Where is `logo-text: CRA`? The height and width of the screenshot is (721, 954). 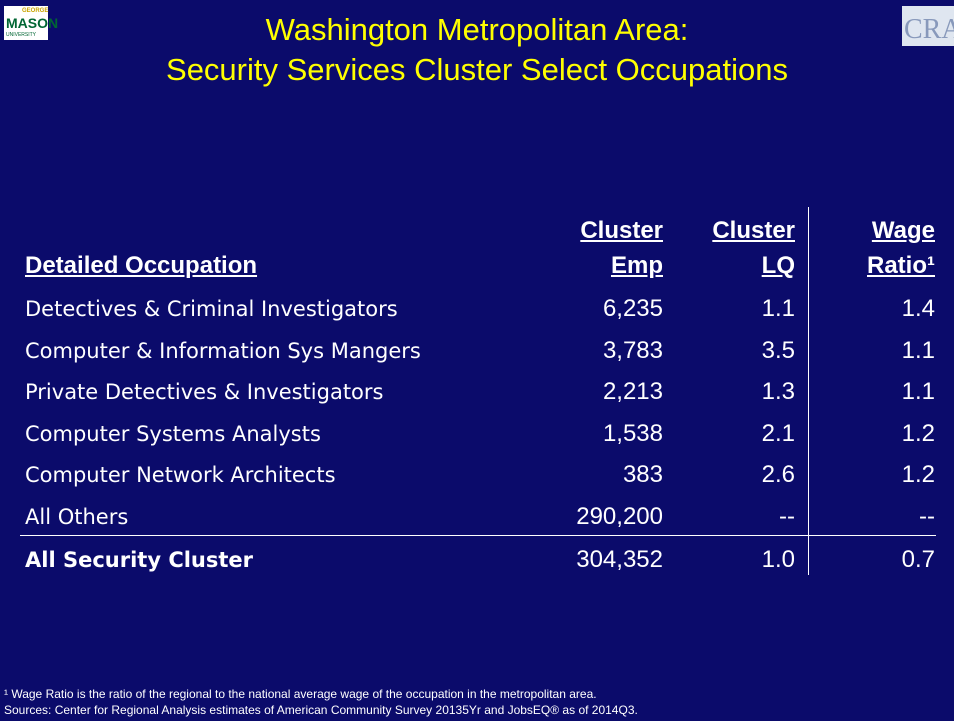
logo-text: CRA is located at coordinates (929, 29).